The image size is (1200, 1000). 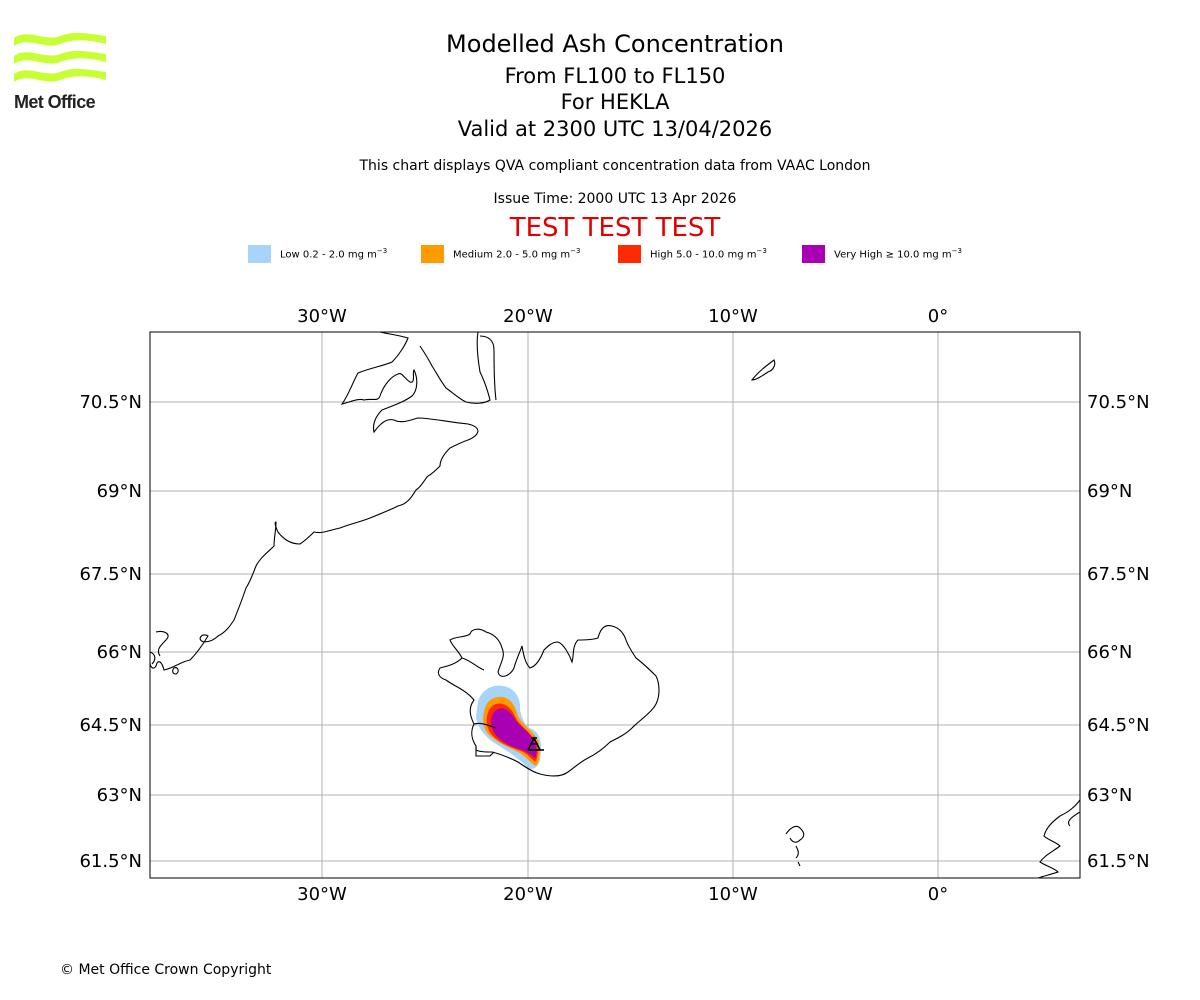 What do you see at coordinates (813, 254) in the screenshot?
I see `legend-swatch-very-high` at bounding box center [813, 254].